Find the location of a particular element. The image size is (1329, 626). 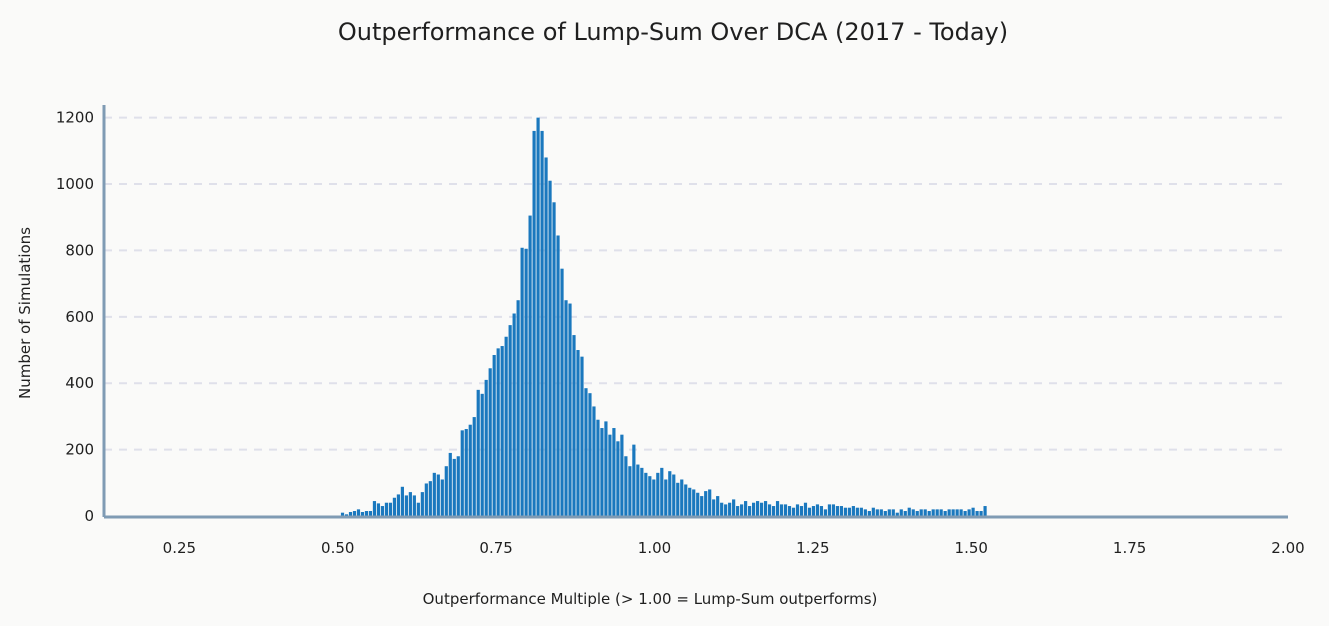

y-tick-label: 200 is located at coordinates (79, 450).